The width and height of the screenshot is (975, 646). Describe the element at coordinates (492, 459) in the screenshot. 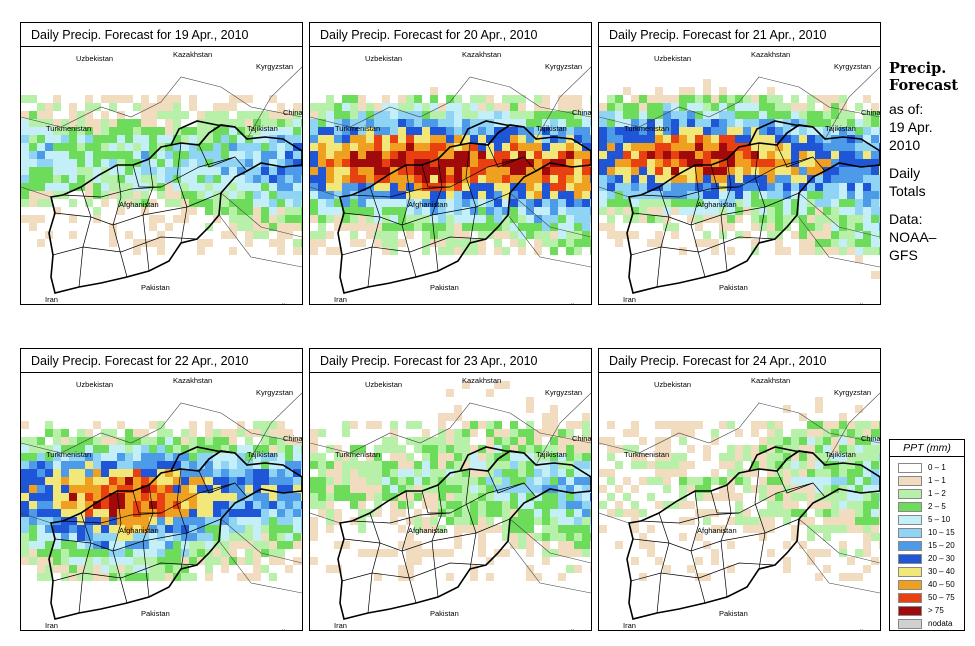

I see `tajikistan-border` at that location.